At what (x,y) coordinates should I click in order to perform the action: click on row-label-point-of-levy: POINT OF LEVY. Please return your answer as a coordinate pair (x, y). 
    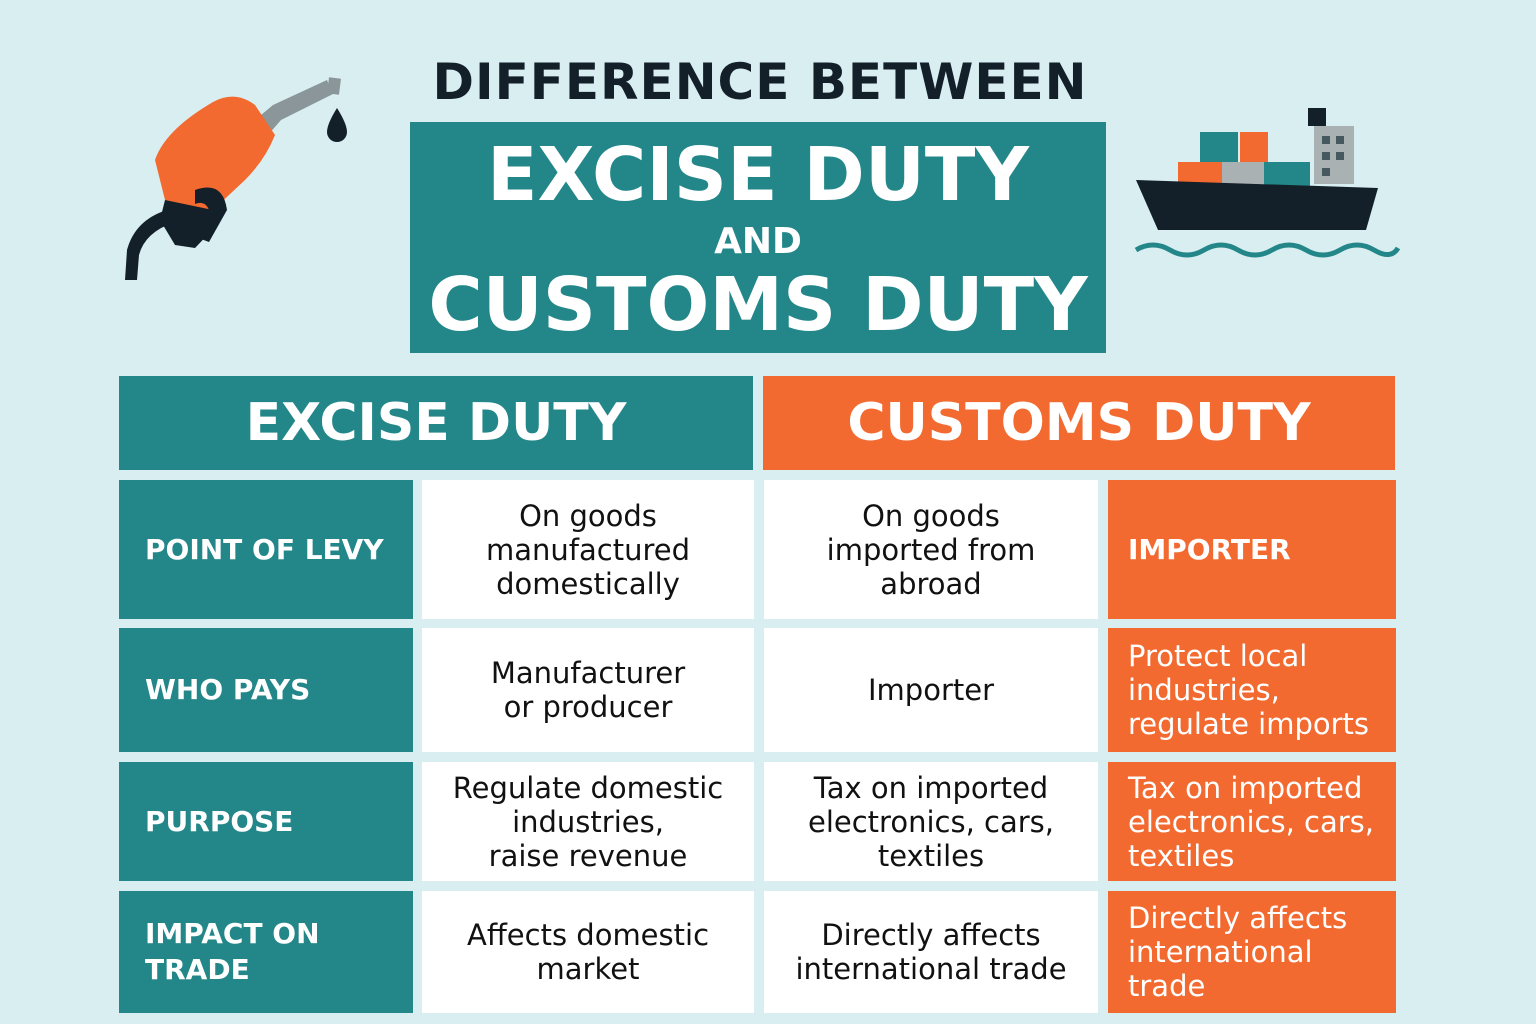
    Looking at the image, I should click on (266, 549).